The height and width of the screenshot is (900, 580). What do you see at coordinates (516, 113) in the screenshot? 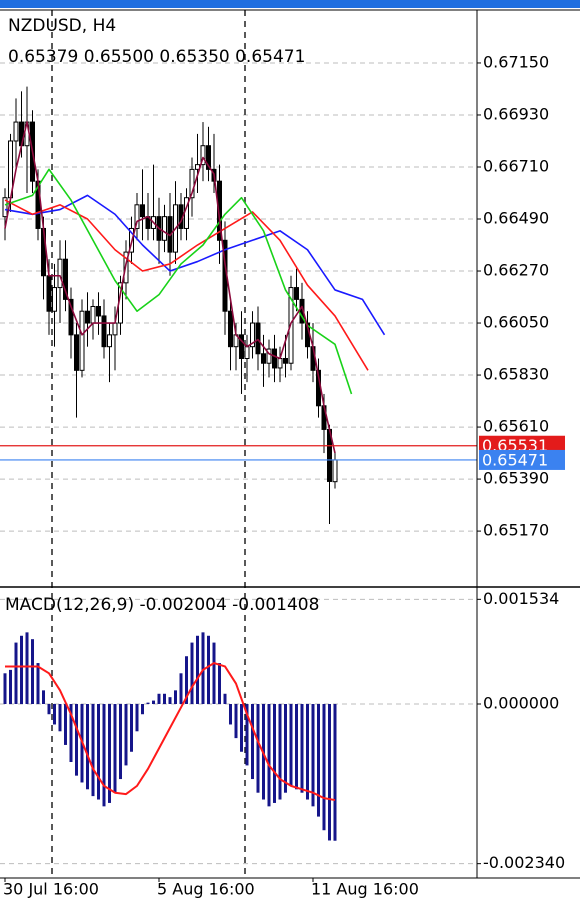
I see `y-tick-label: 0.66930` at bounding box center [516, 113].